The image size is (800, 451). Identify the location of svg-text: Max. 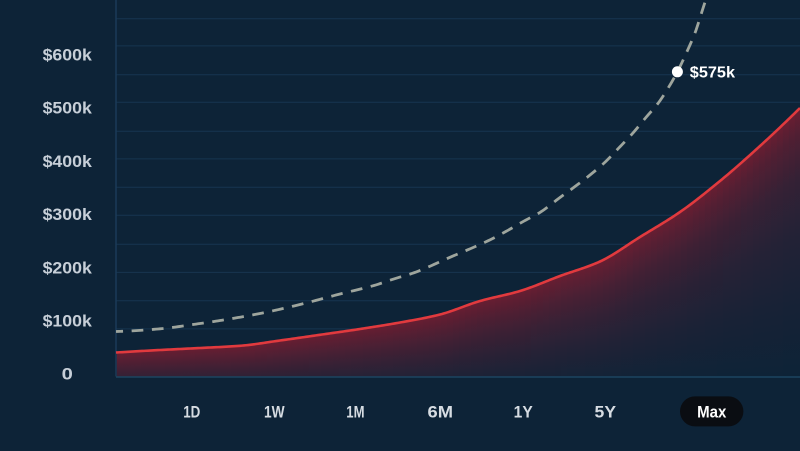
(712, 412).